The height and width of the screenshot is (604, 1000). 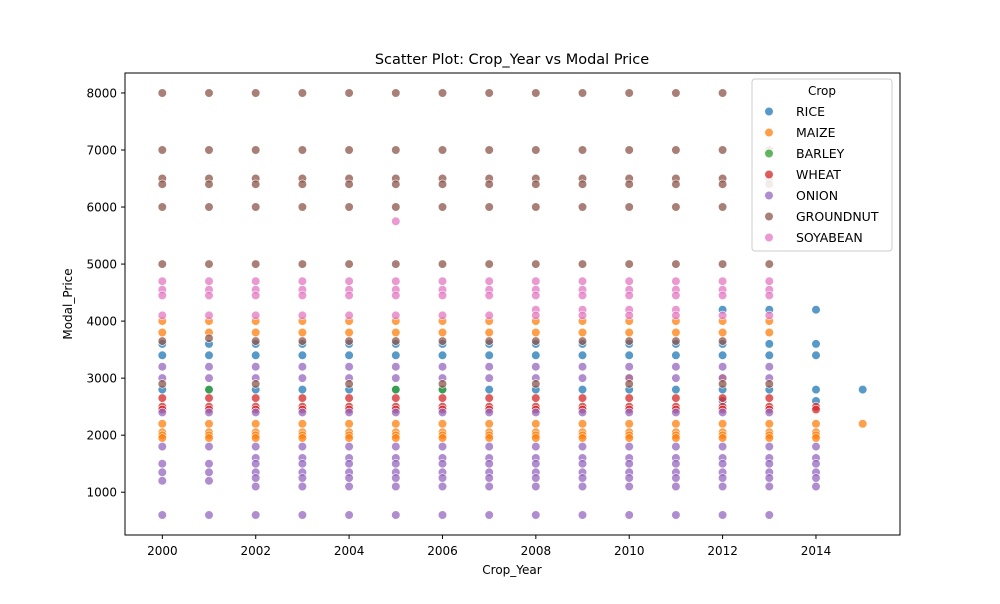 What do you see at coordinates (101, 436) in the screenshot?
I see `y-tick-label: 2000` at bounding box center [101, 436].